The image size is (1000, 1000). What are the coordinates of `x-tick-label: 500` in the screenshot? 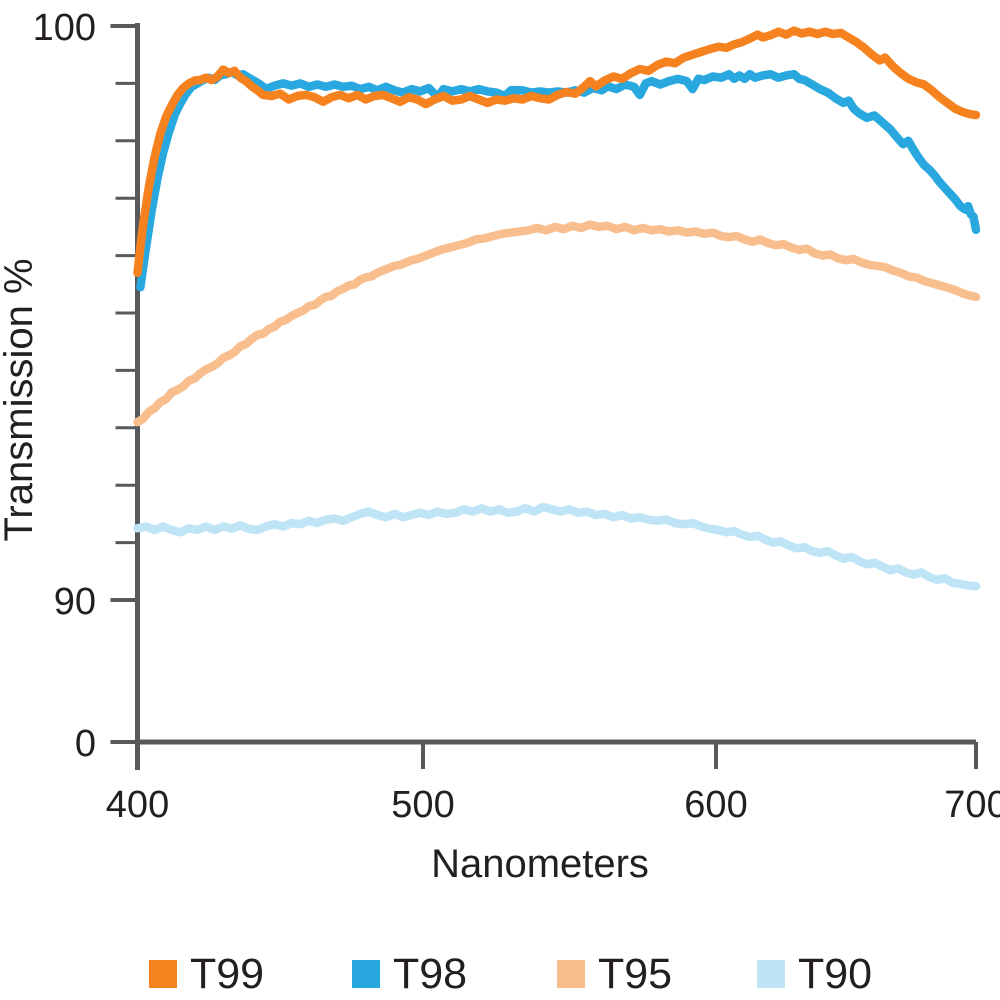 It's located at (422, 805).